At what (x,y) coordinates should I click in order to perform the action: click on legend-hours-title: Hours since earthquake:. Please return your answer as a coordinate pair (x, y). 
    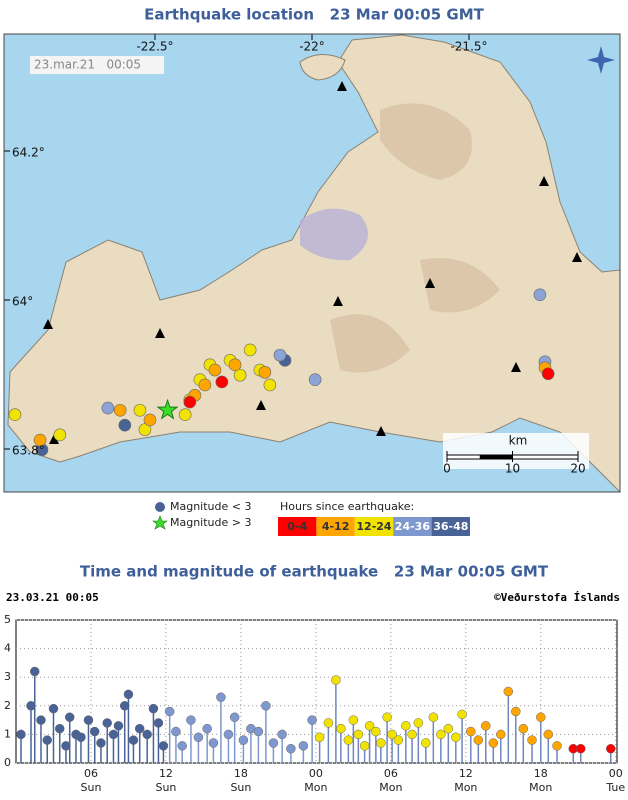
    Looking at the image, I should click on (347, 506).